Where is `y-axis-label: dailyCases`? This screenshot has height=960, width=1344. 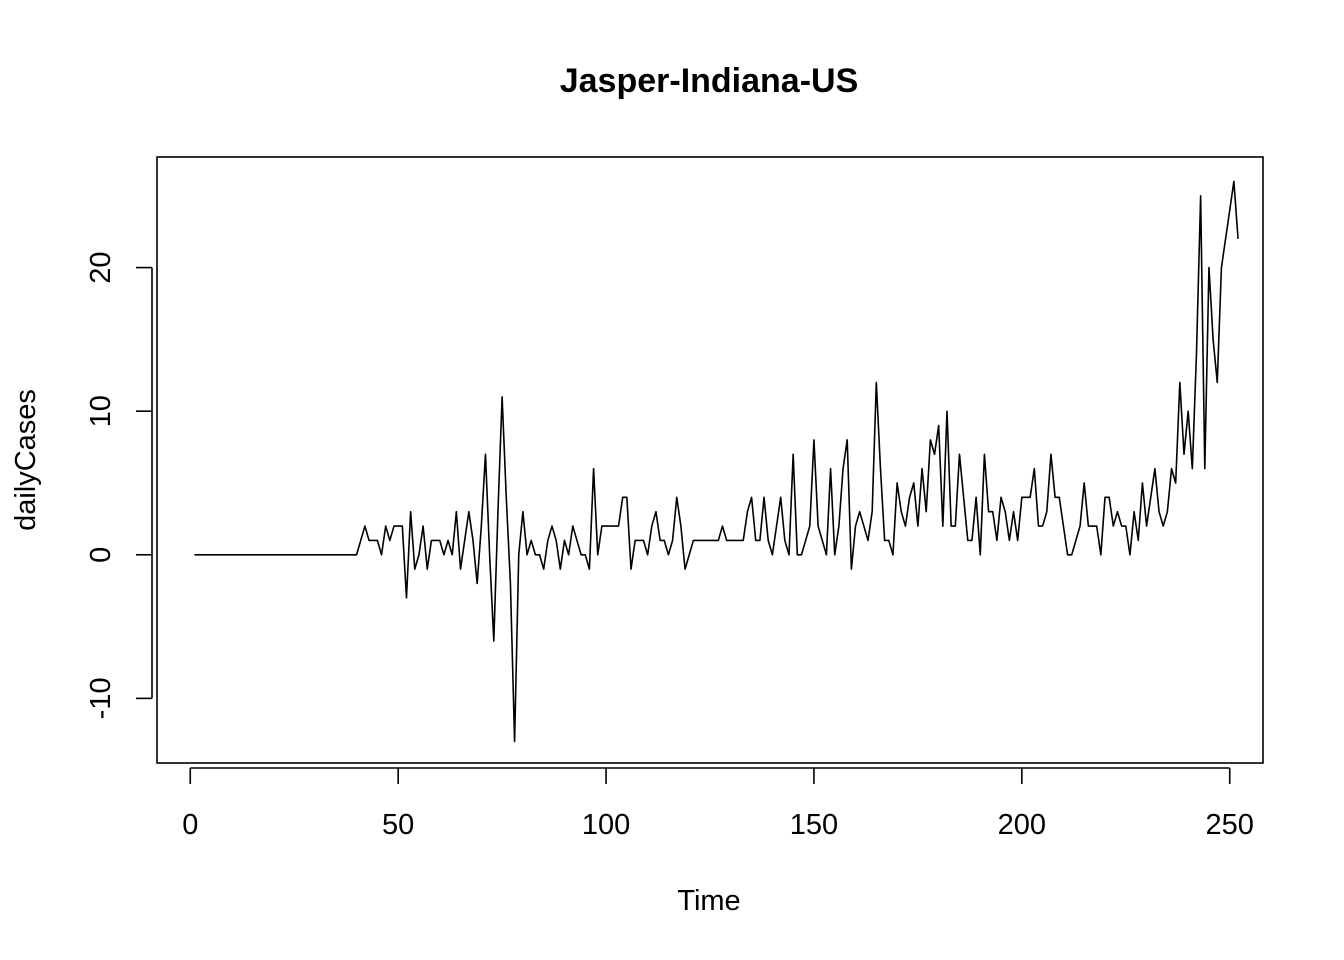 y-axis-label: dailyCases is located at coordinates (26, 460).